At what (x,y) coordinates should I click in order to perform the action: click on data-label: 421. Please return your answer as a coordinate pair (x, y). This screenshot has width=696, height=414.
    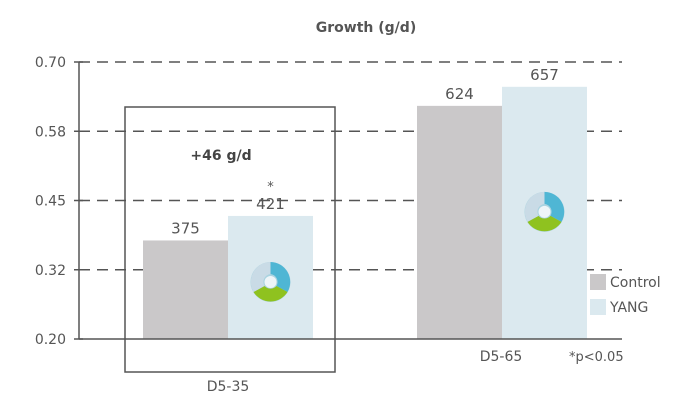
    Looking at the image, I should click on (270, 204).